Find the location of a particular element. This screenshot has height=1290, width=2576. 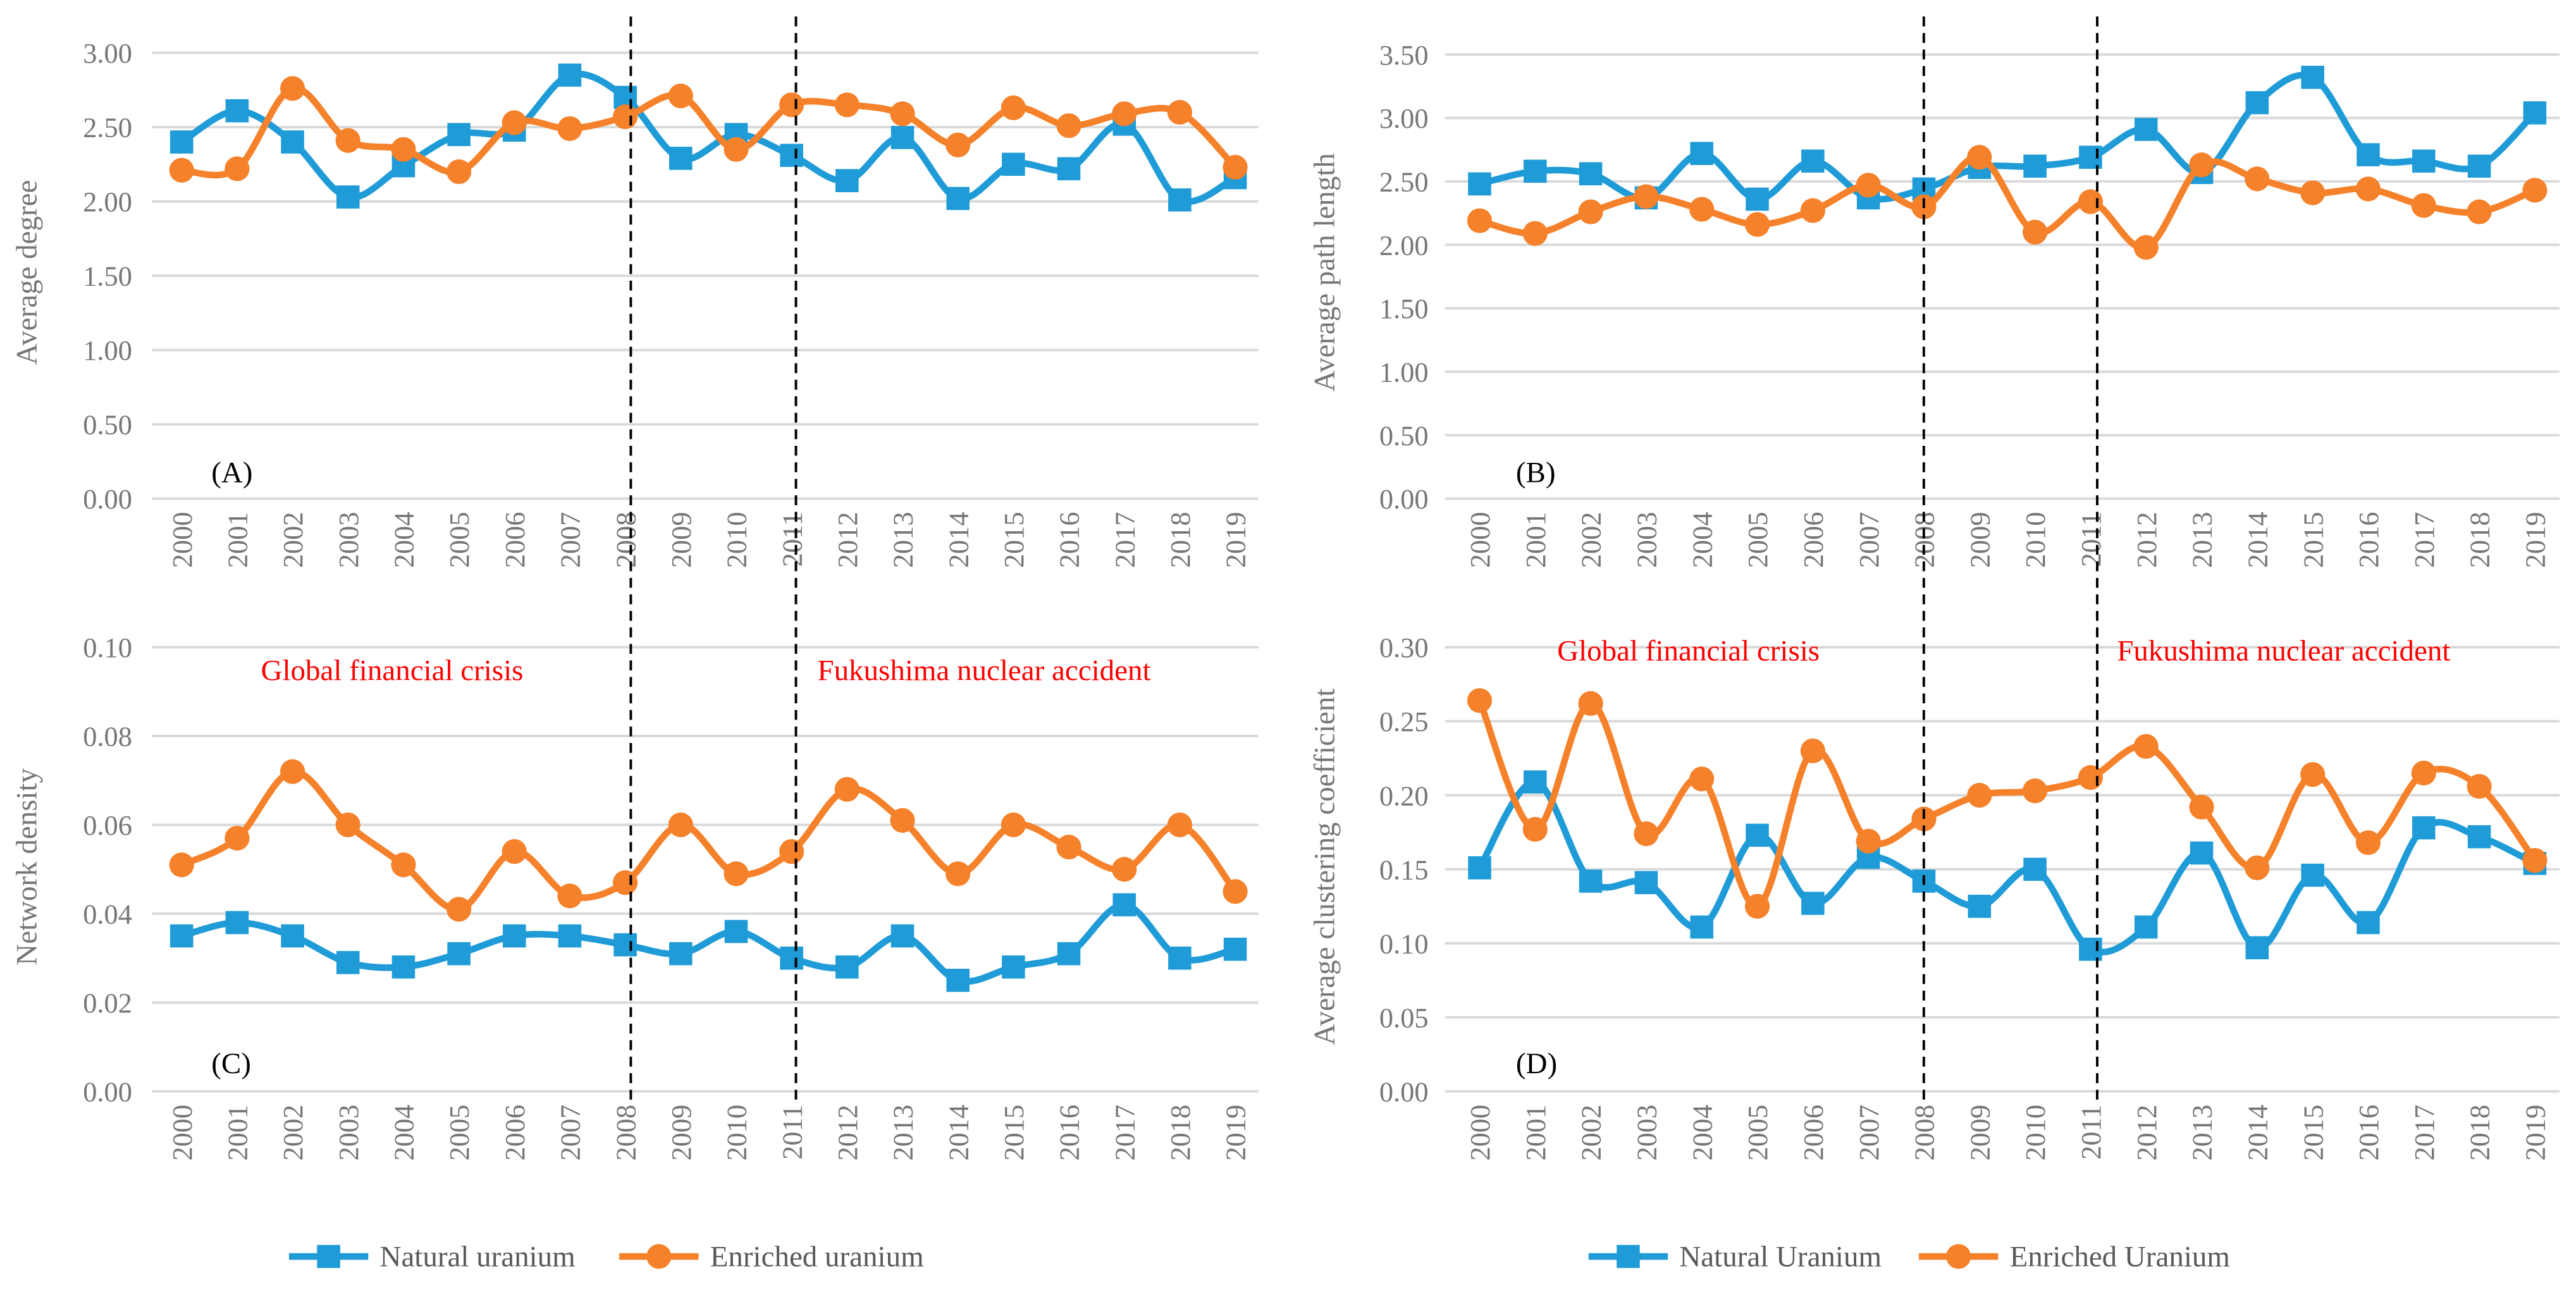

panel-label: (D) is located at coordinates (1536, 1063).